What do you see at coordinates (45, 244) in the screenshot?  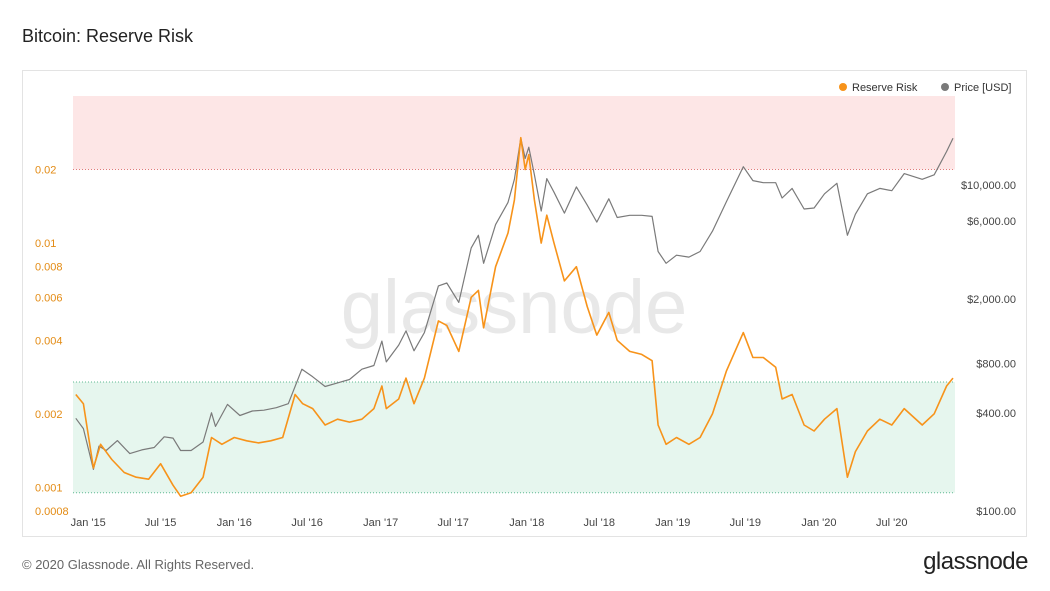 I see `left-axis-tick: 0.01` at bounding box center [45, 244].